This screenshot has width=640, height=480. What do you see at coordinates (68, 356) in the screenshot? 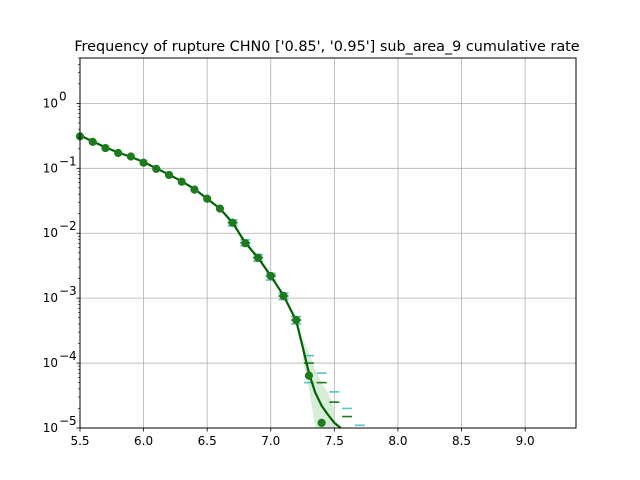
I see `y-tick-exponent: −4` at bounding box center [68, 356].